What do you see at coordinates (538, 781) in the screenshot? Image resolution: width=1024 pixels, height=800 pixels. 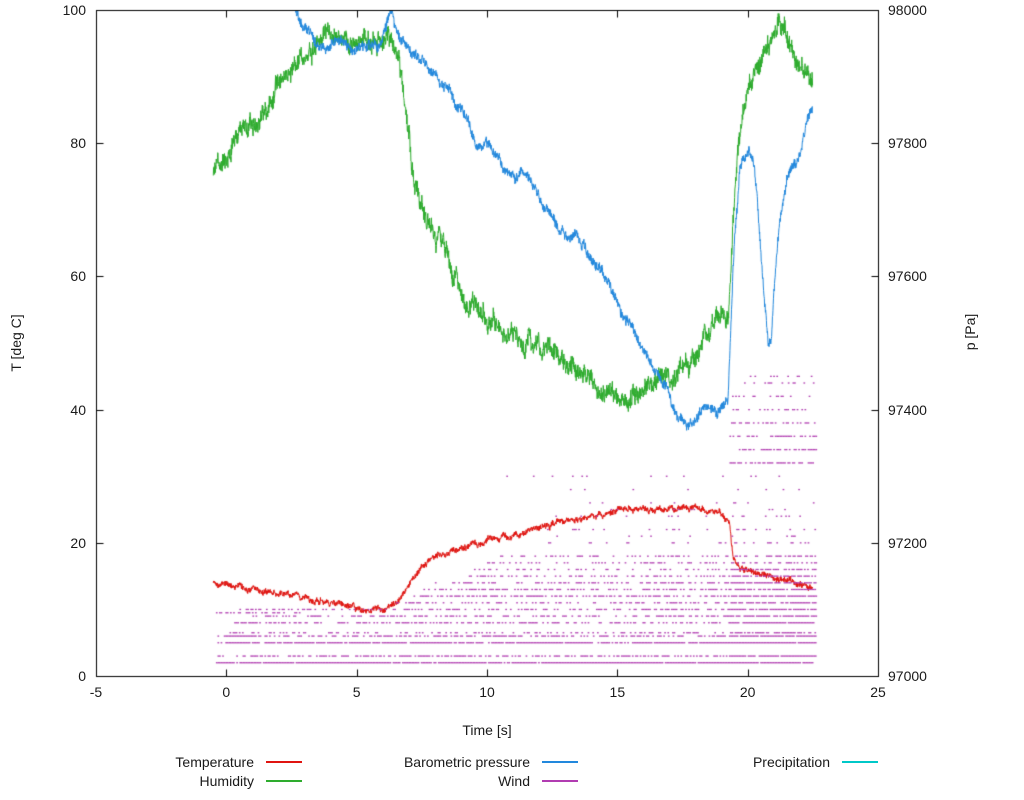 I see `legend-item-wind: Wind` at bounding box center [538, 781].